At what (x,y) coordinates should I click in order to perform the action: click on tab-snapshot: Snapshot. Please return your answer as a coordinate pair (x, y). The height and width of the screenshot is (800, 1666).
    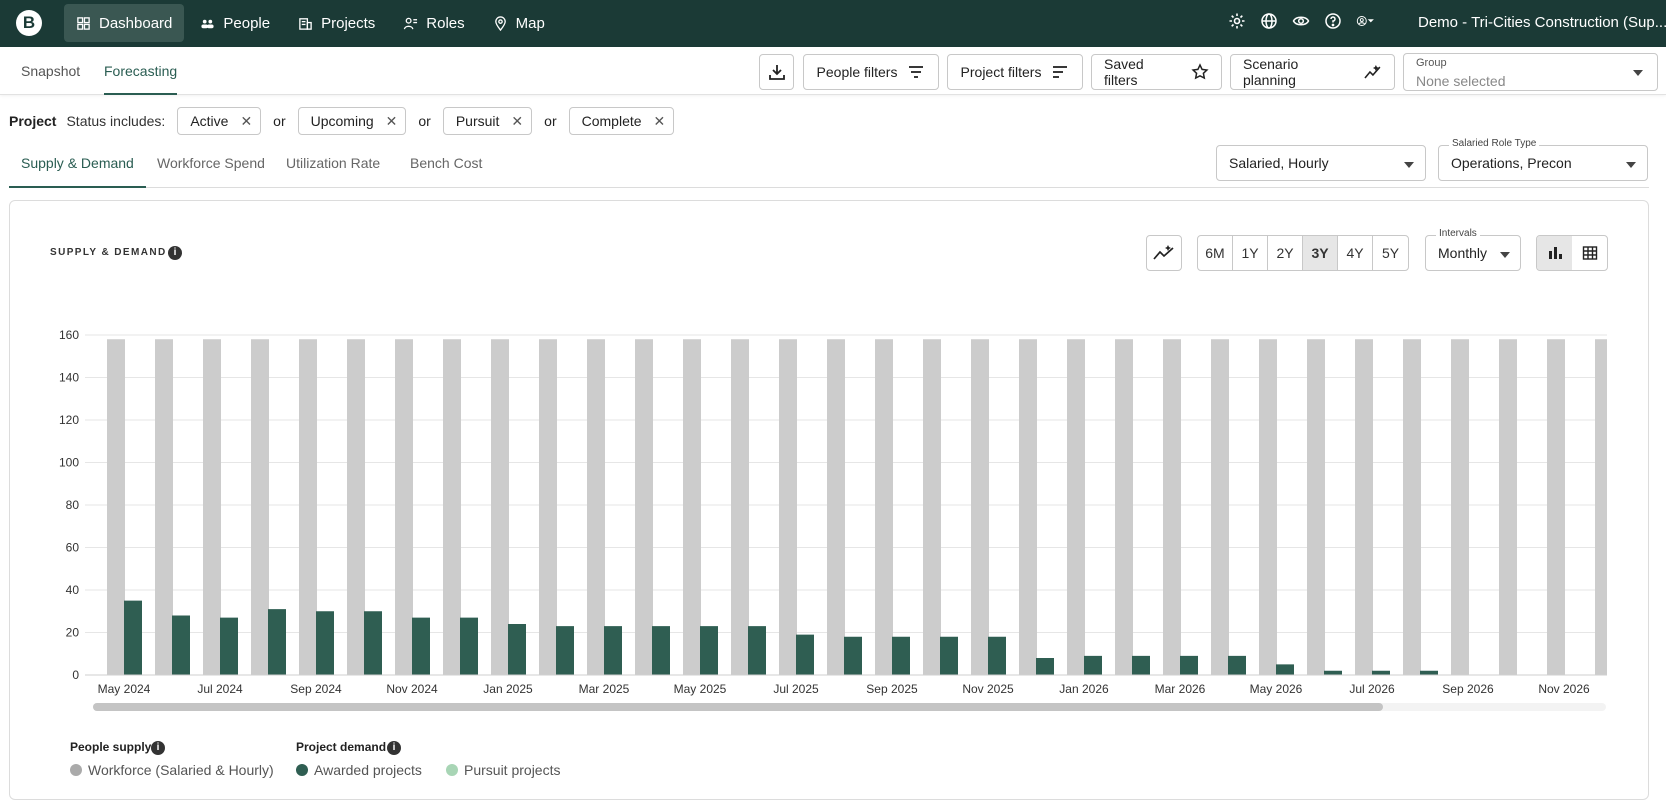
    Looking at the image, I should click on (51, 71).